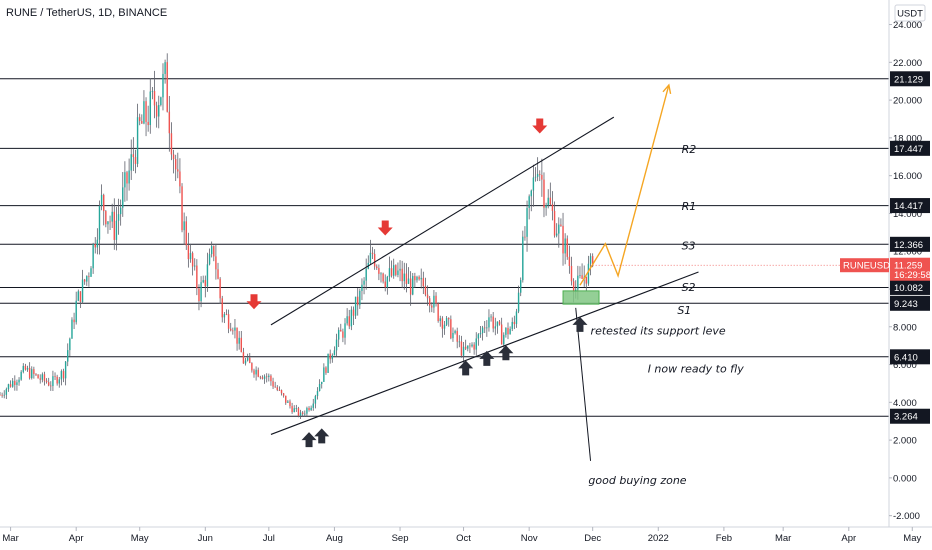 The height and width of the screenshot is (550, 932). I want to click on up-arrow, so click(466, 368).